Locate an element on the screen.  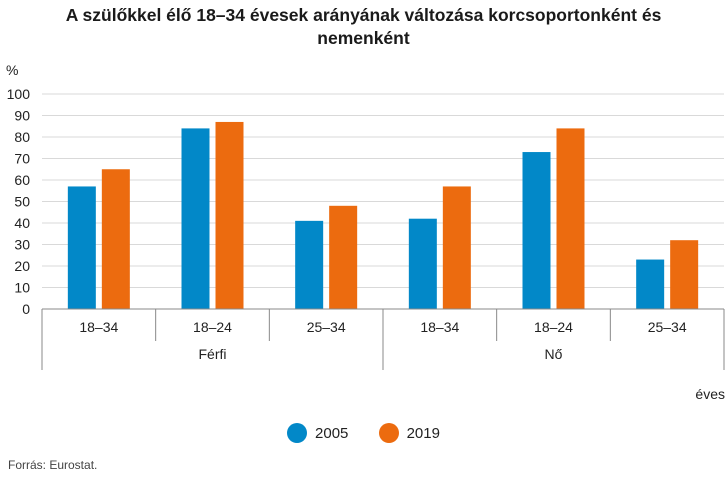
source-note: Forrás: Eurostat. is located at coordinates (53, 465).